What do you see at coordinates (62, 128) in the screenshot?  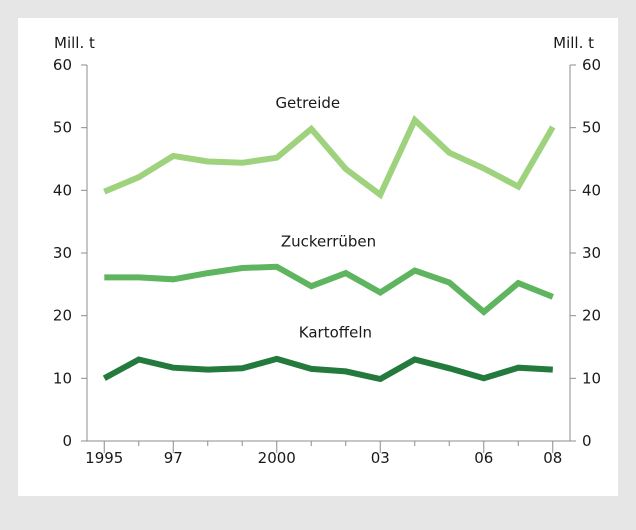 I see `y-tick-label-left: 50` at bounding box center [62, 128].